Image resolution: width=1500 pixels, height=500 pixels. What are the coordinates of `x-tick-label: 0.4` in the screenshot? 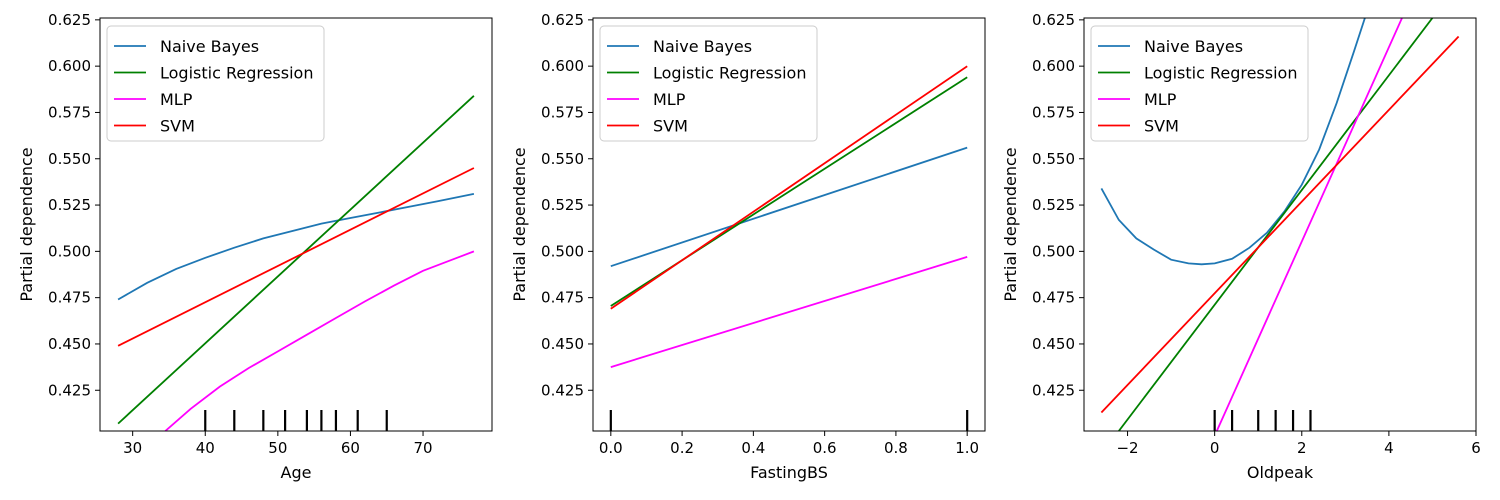 It's located at (753, 448).